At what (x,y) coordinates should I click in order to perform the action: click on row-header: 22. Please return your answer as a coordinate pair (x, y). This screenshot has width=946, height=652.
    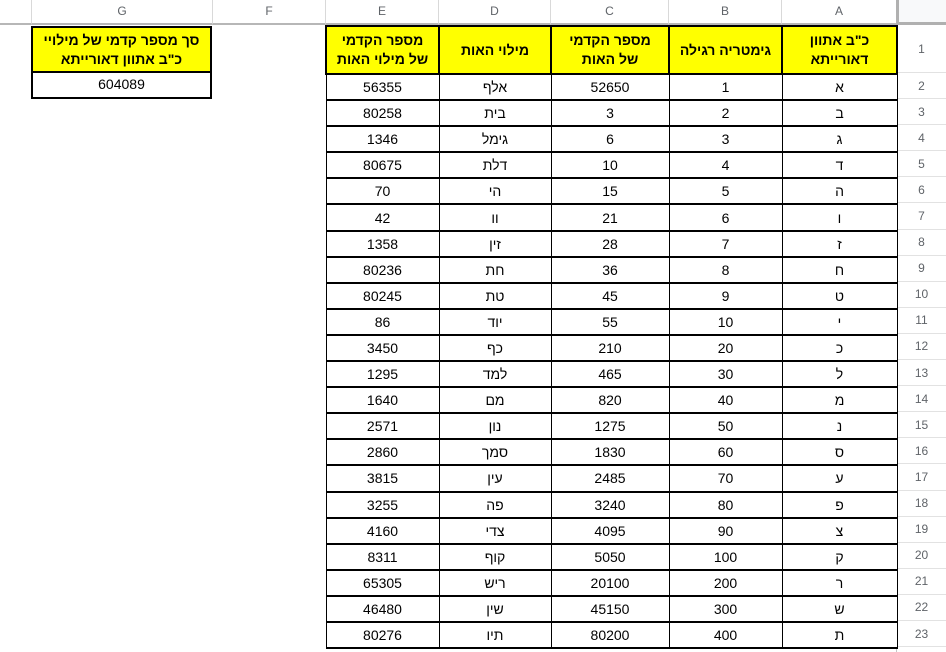
    Looking at the image, I should click on (921, 608).